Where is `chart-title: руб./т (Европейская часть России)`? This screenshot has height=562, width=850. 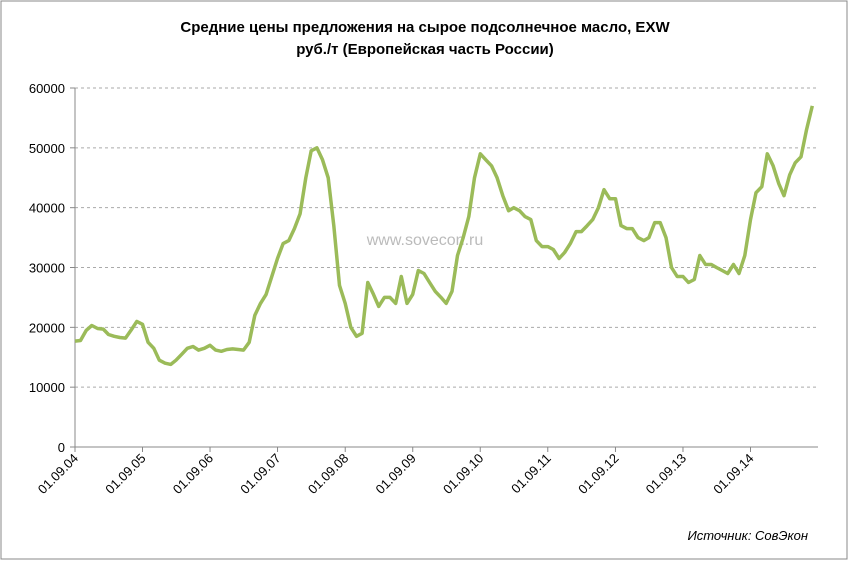
chart-title: руб./т (Европейская часть России) is located at coordinates (425, 49).